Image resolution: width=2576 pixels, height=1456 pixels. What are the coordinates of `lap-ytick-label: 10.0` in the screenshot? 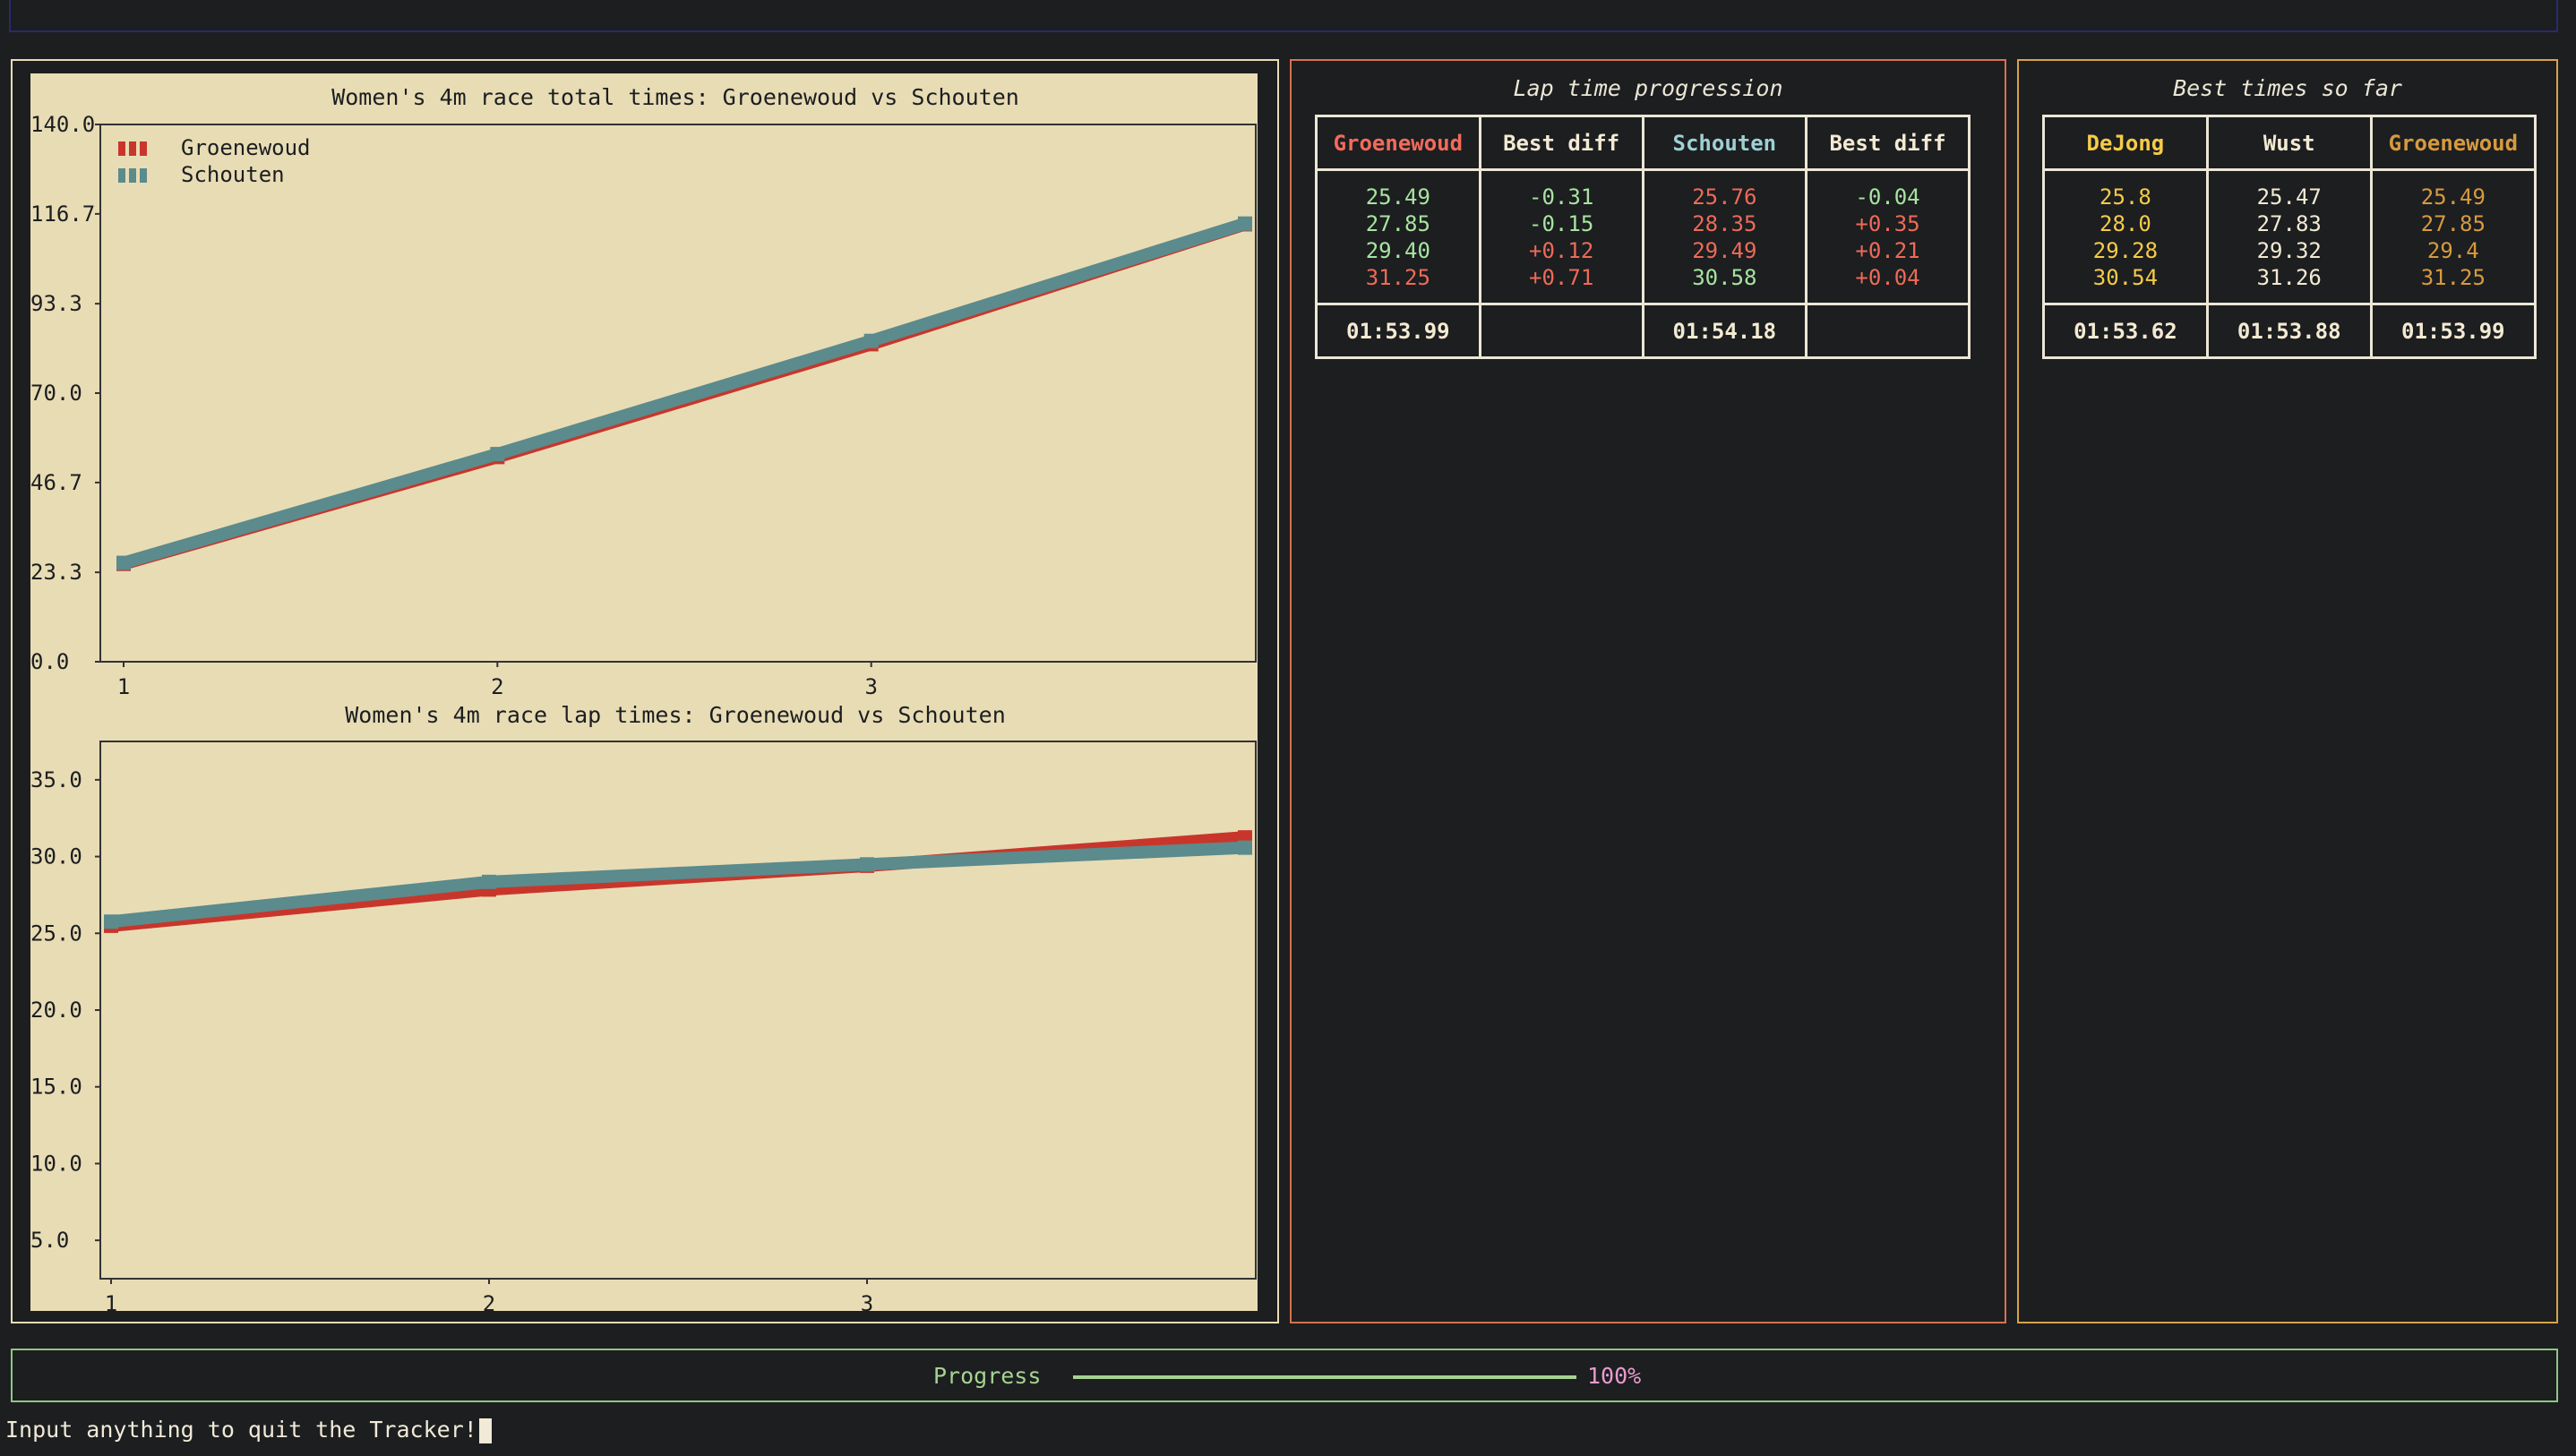 It's located at (56, 1163).